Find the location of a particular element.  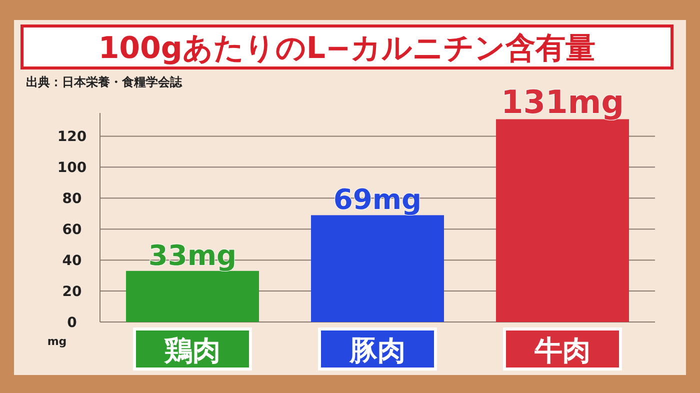

ytick: 40 is located at coordinates (72, 261).